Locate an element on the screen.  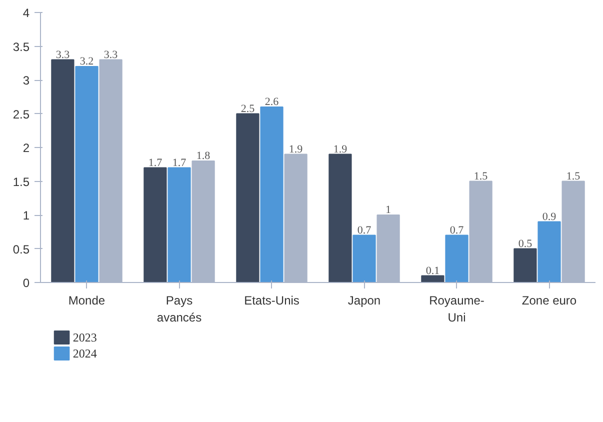
data-label: 1 is located at coordinates (389, 210).